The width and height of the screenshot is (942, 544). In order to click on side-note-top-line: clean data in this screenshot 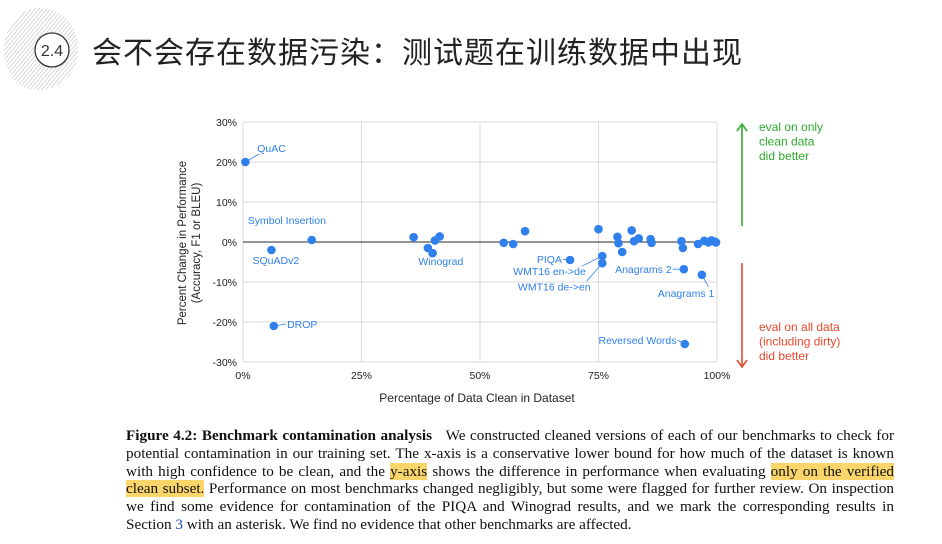, I will do `click(787, 142)`.